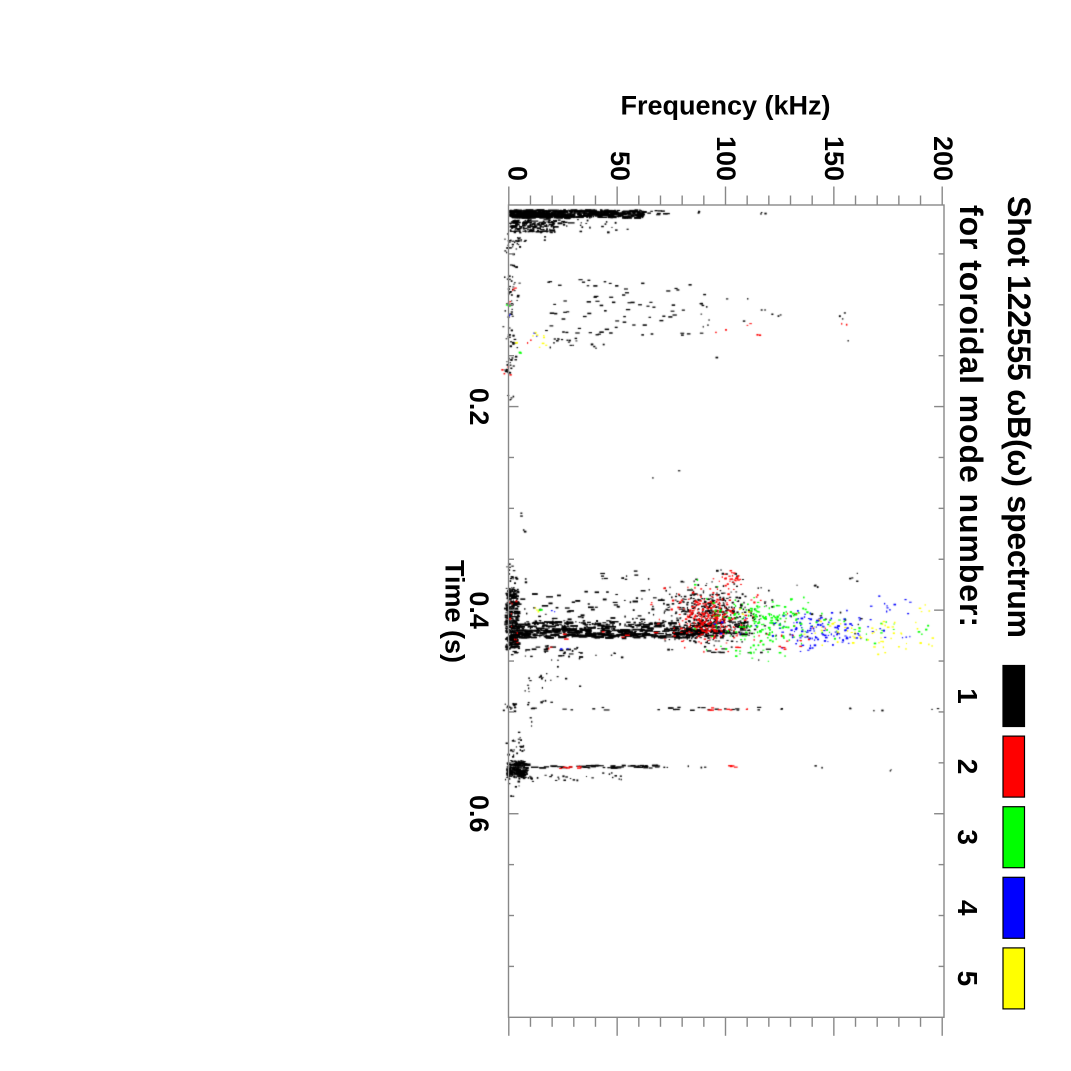 This screenshot has height=1071, width=1071. I want to click on svg-text: Time (s), so click(455, 611).